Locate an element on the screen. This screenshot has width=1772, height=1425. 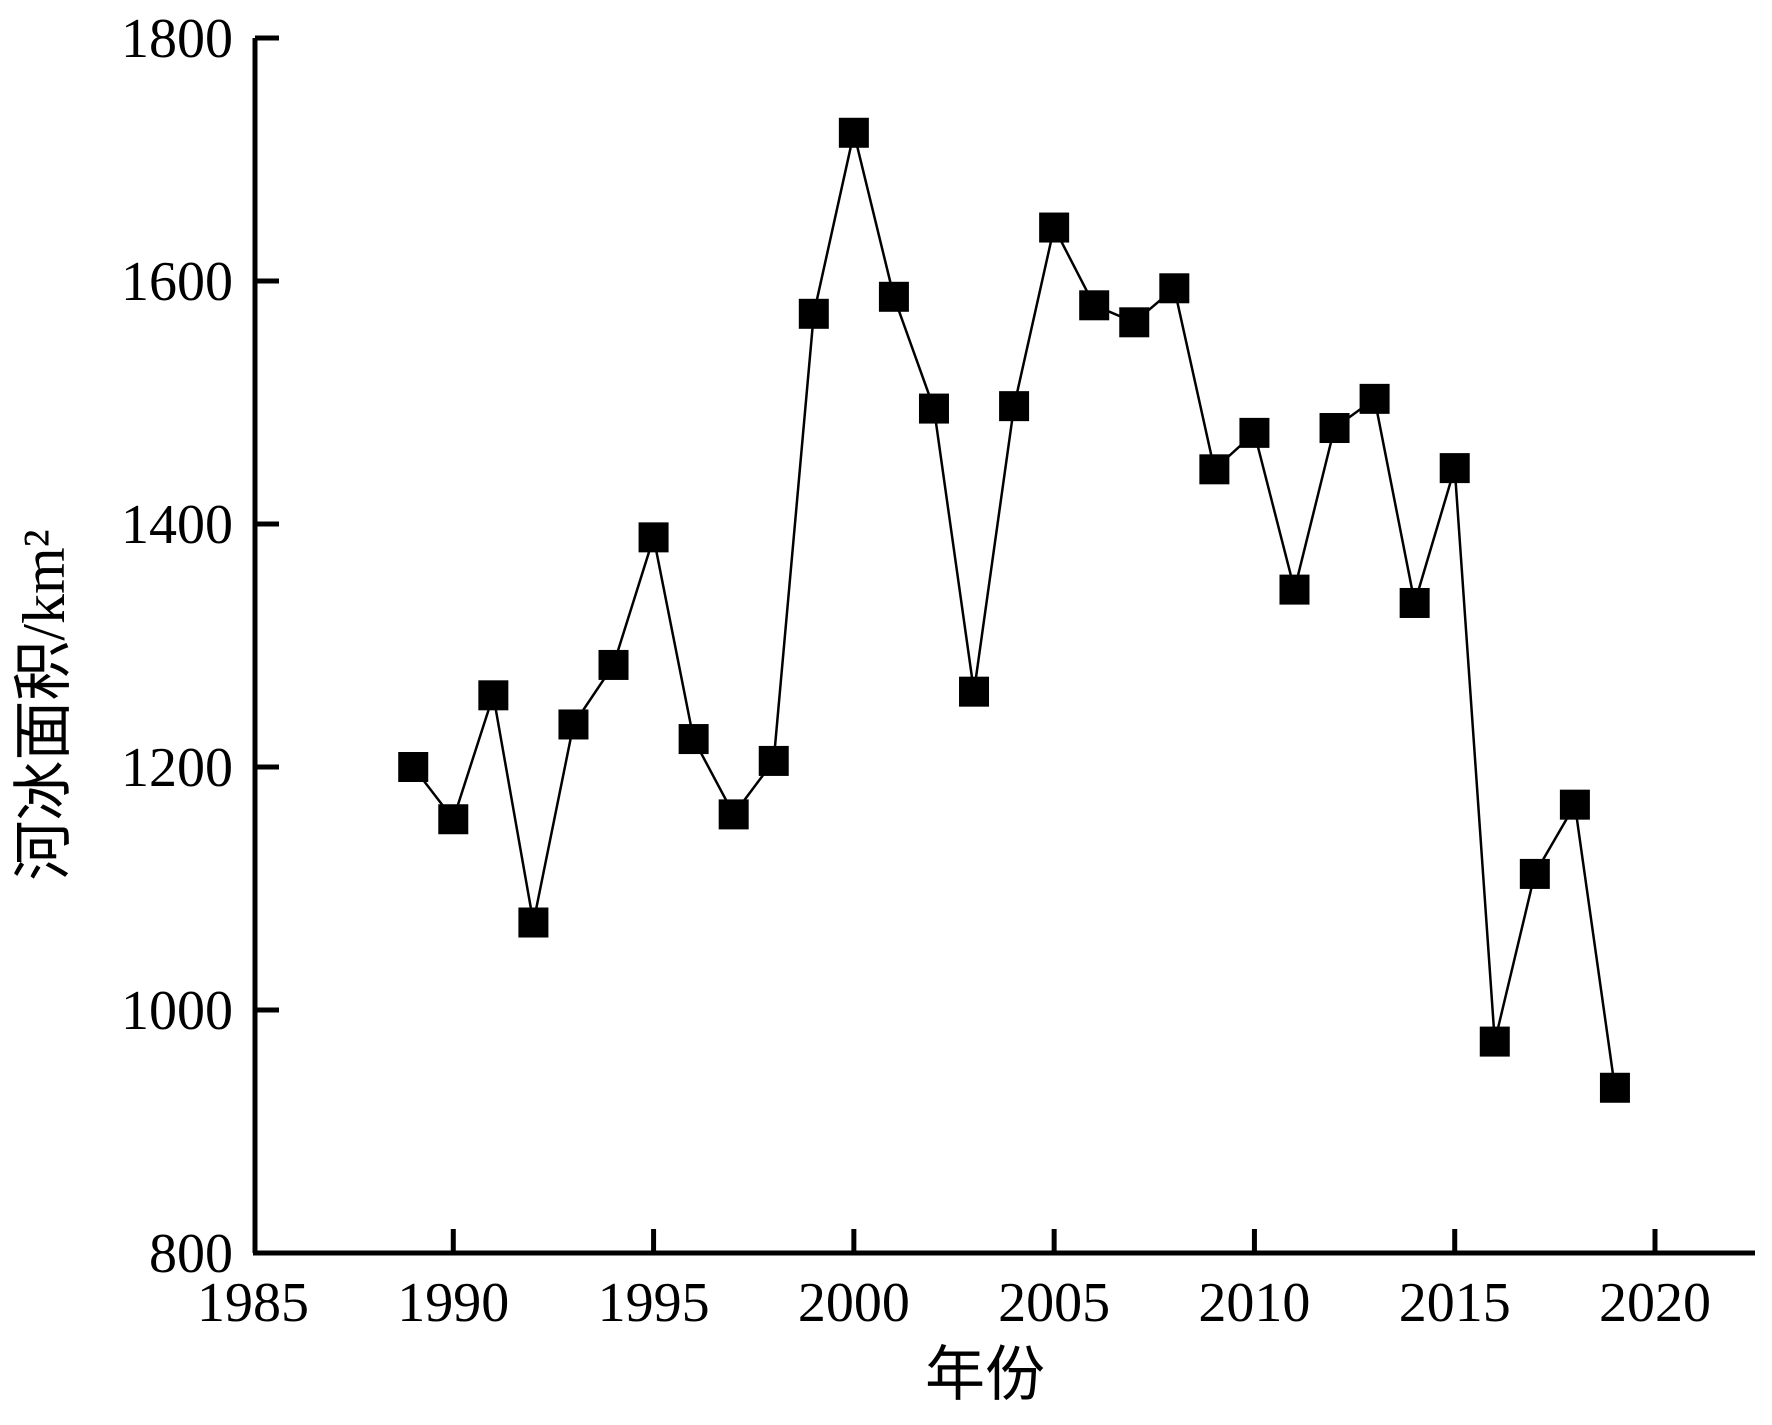
data-point-1993 is located at coordinates (573, 724).